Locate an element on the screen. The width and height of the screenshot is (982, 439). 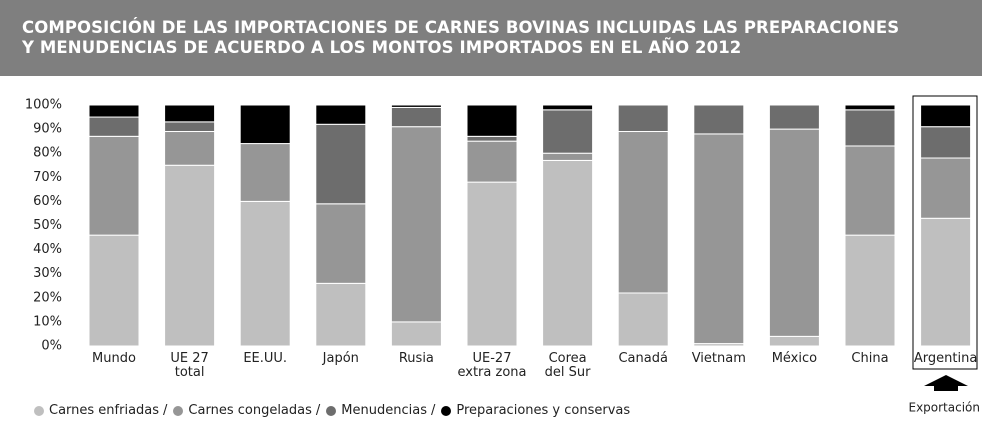
x-tick-label: Japón is located at coordinates (340, 358).